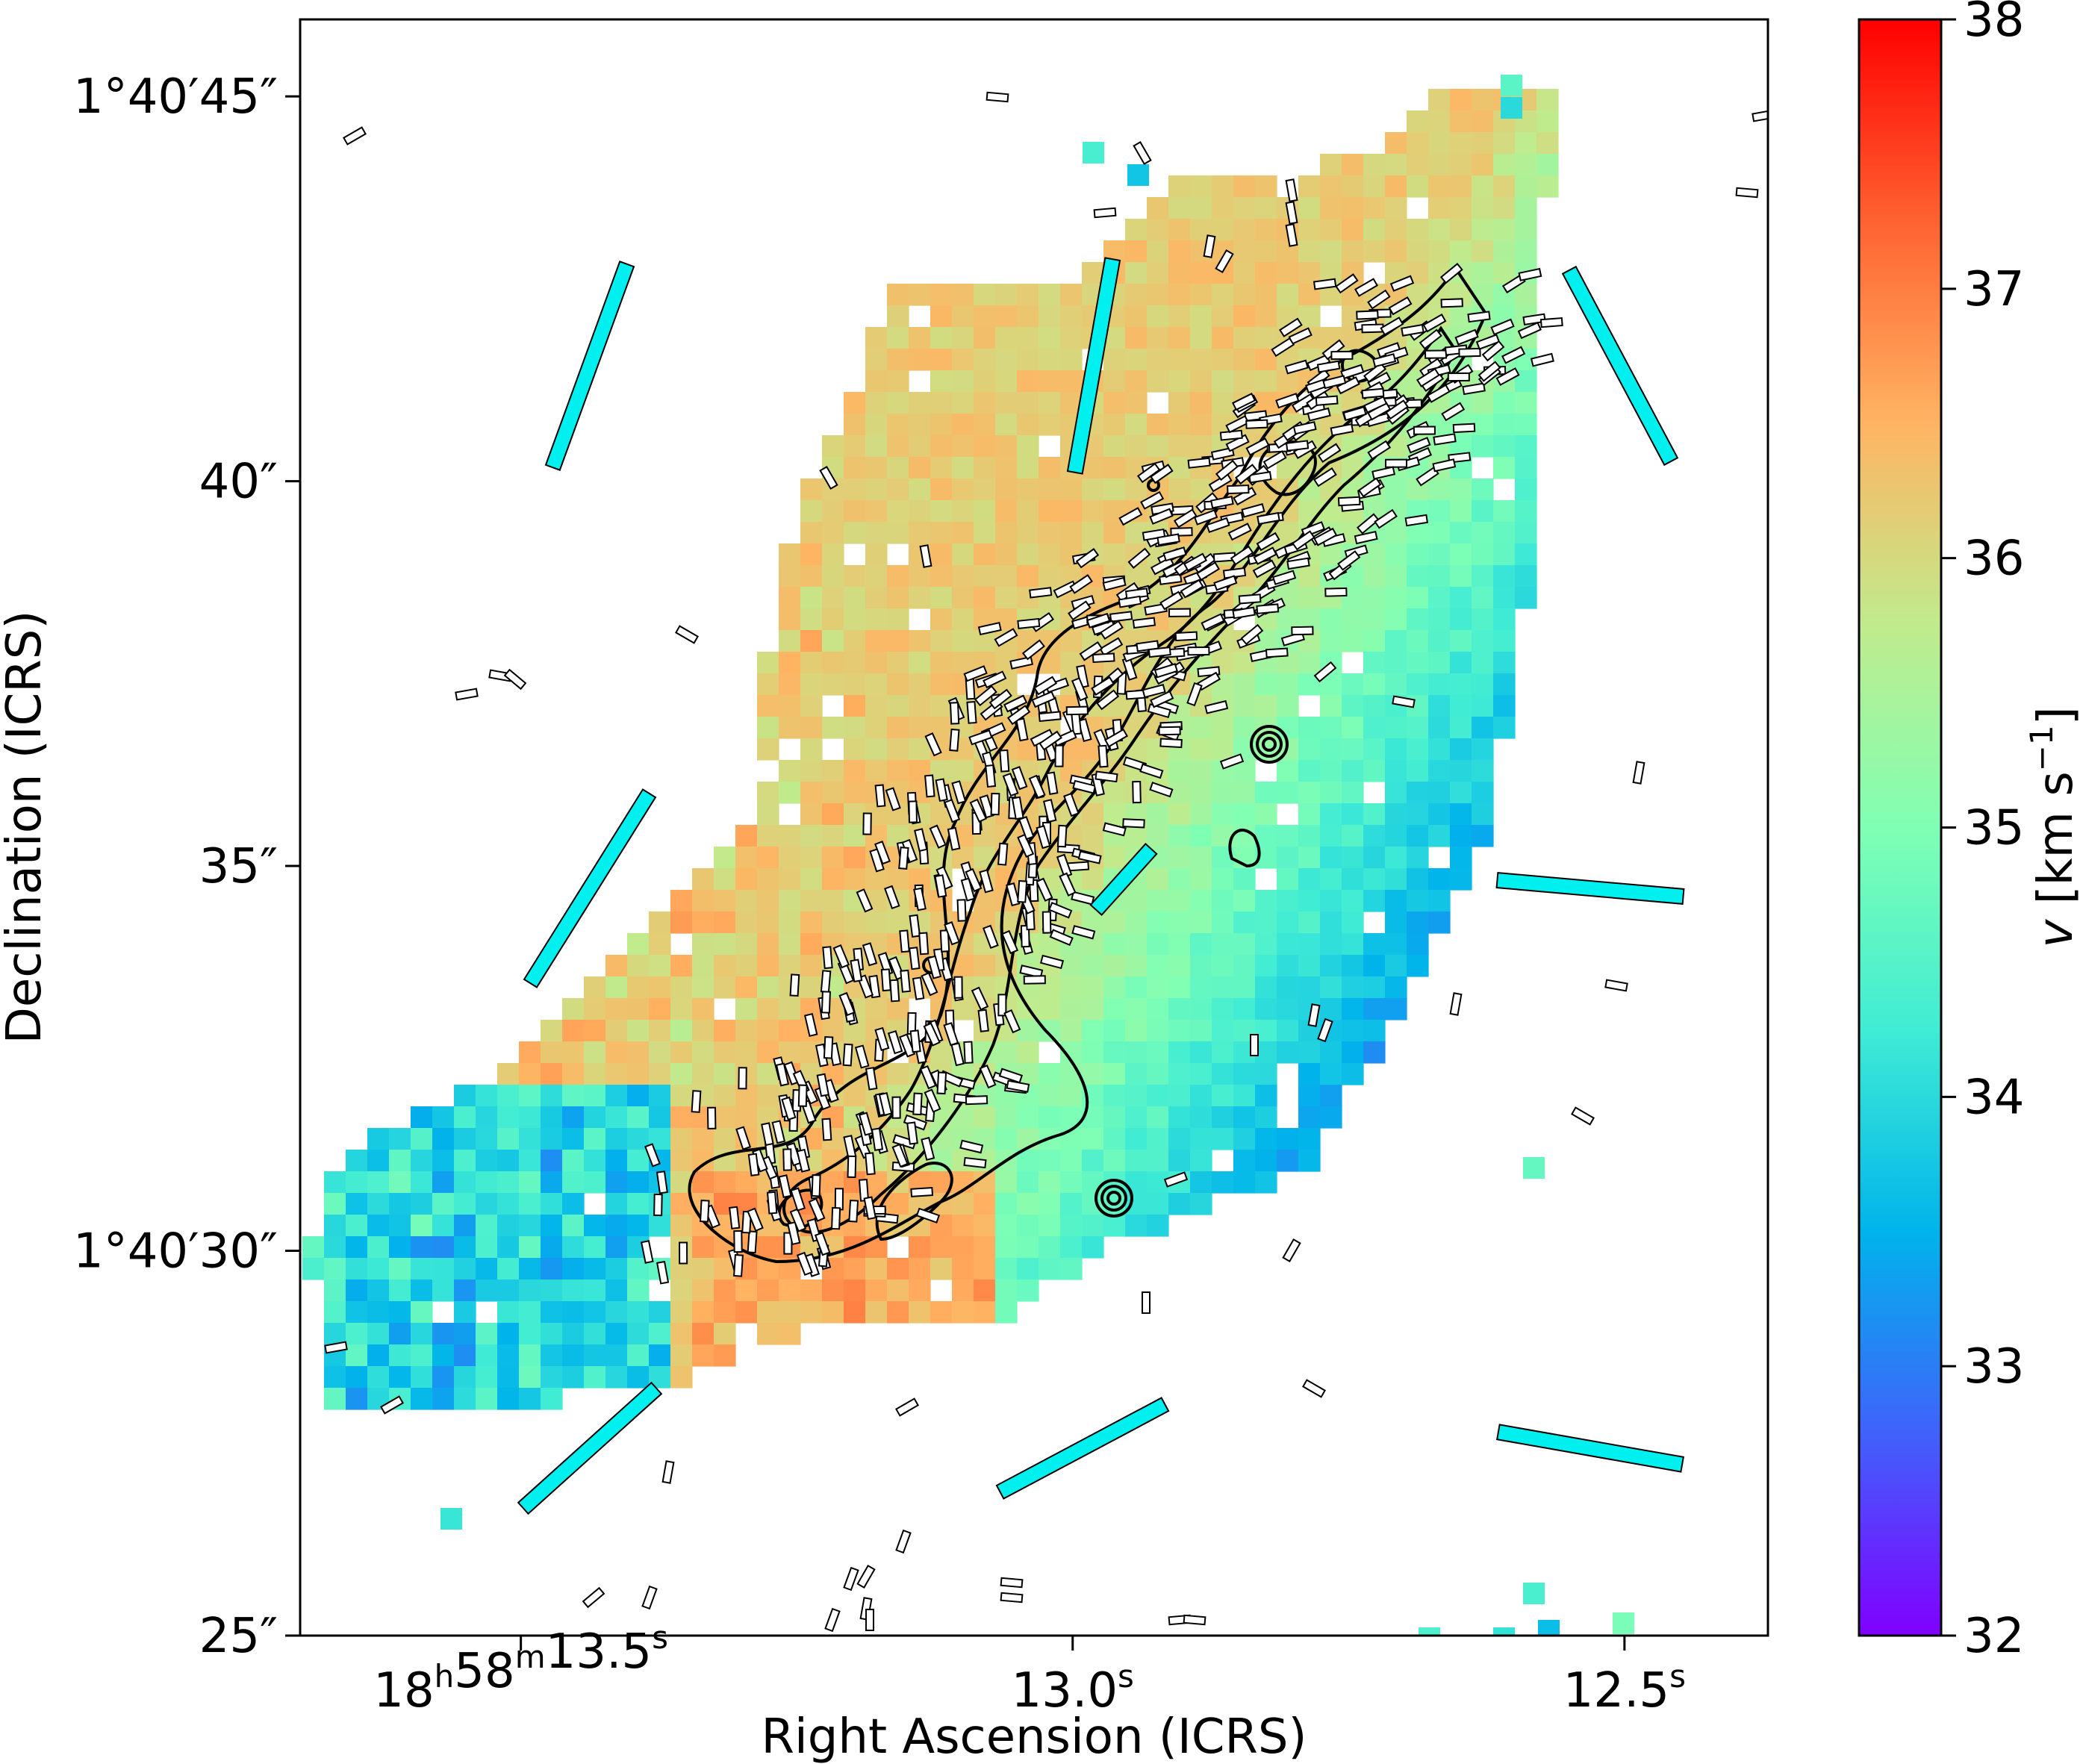  Describe the element at coordinates (1269, 744) in the screenshot. I see `intensity-contour` at that location.